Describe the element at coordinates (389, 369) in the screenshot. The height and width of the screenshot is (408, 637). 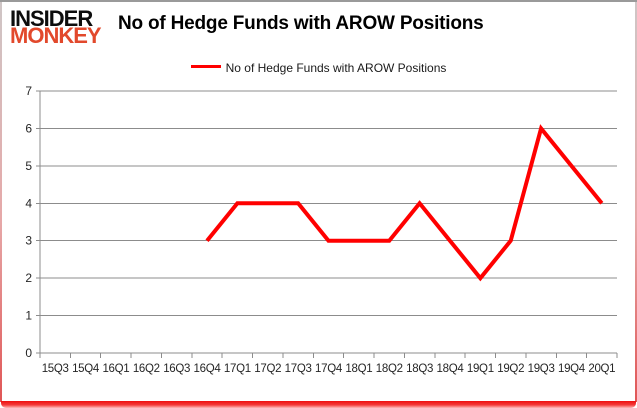
I see `x-tick-label: 18Q2` at that location.